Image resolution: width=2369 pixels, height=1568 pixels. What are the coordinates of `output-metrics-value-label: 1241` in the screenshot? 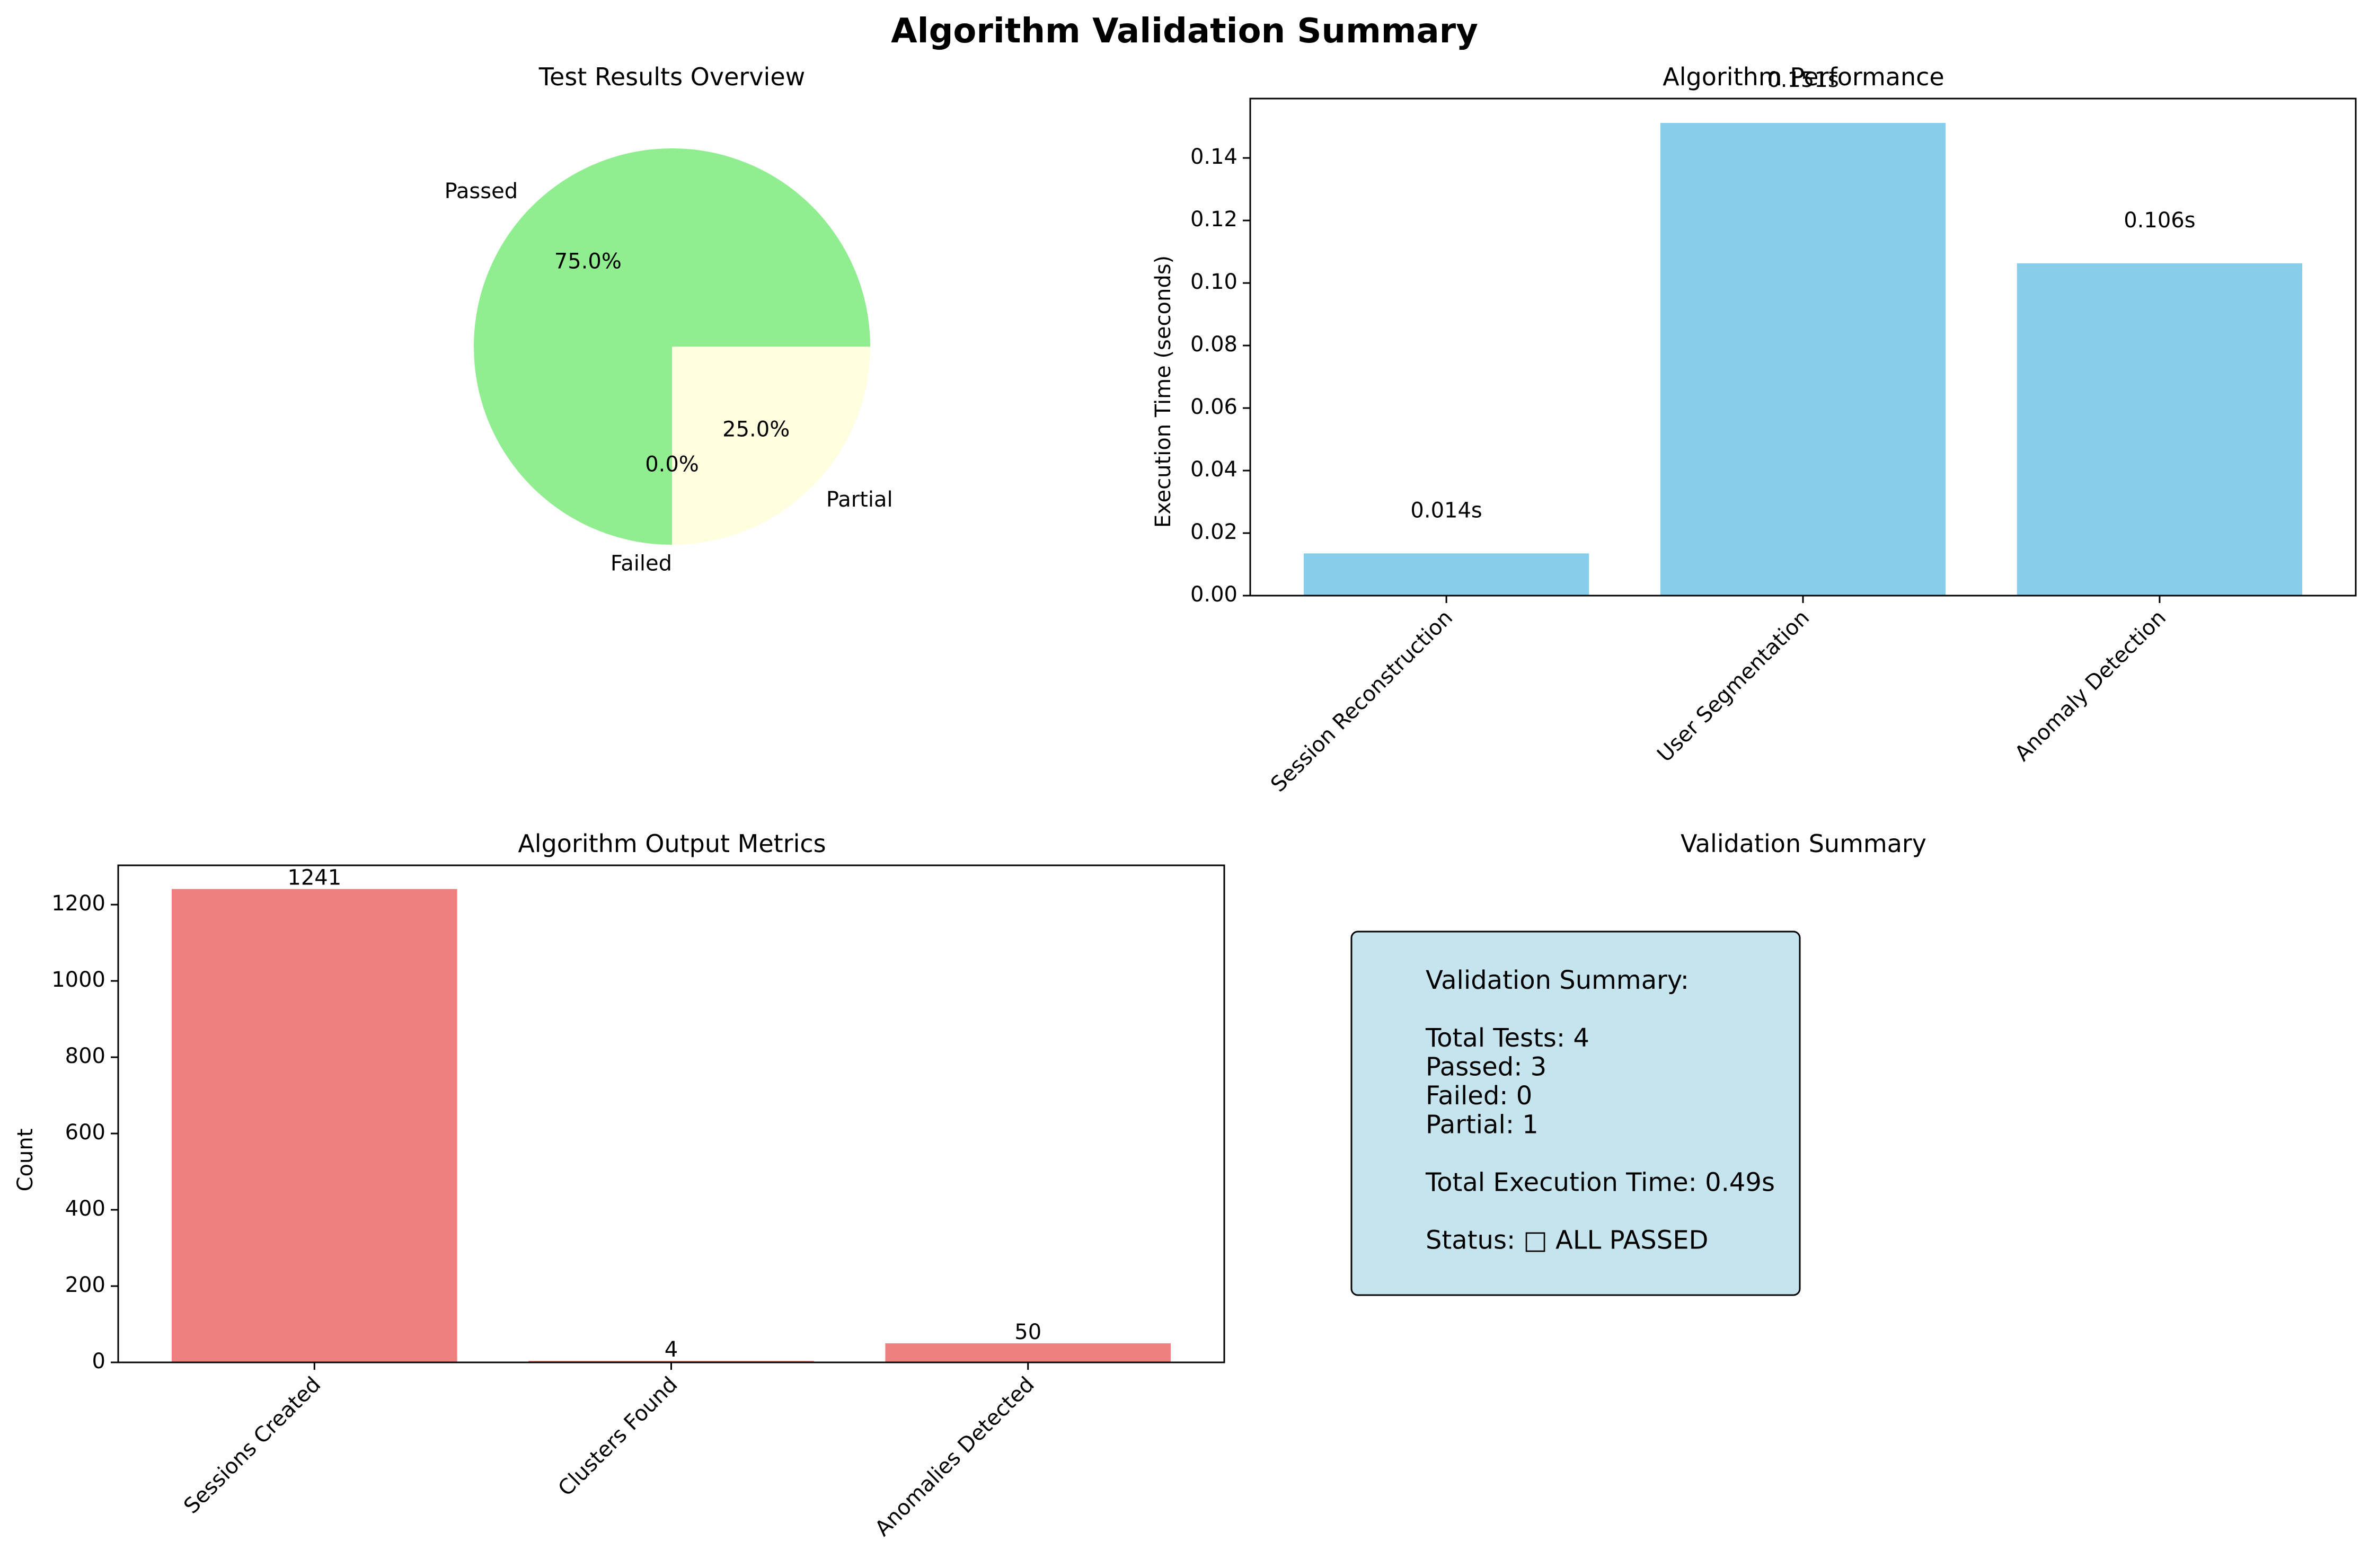 It's located at (314, 878).